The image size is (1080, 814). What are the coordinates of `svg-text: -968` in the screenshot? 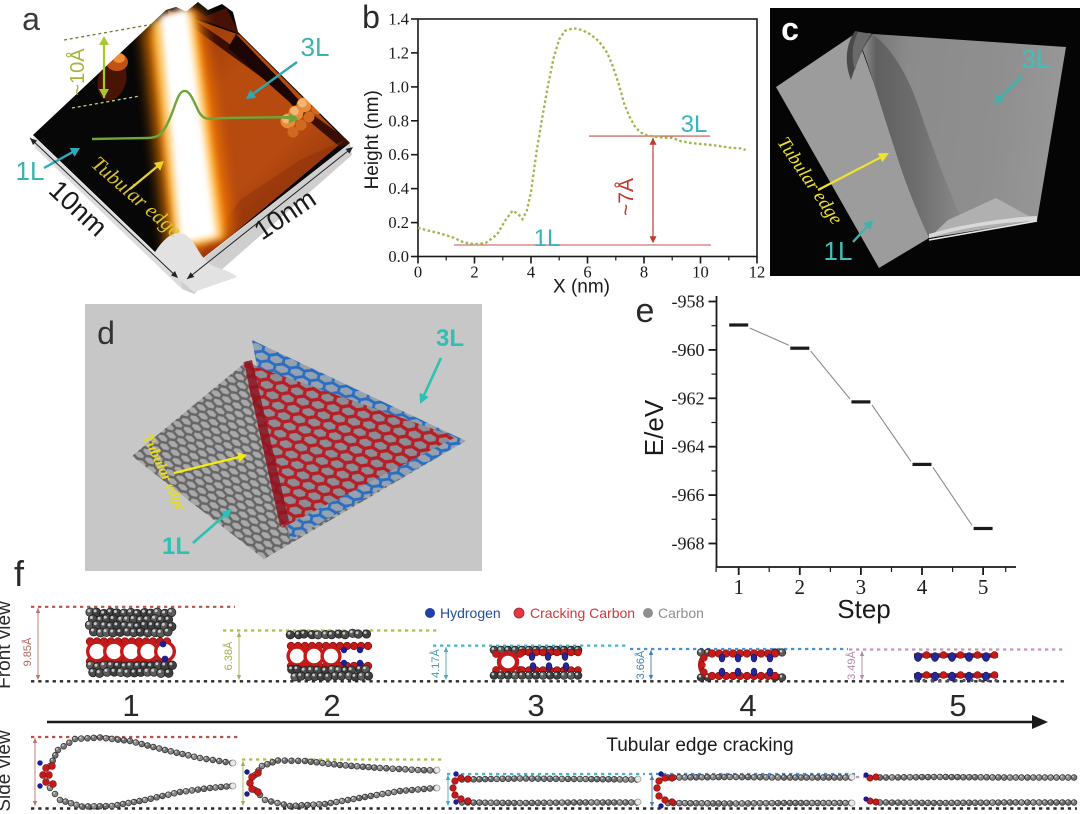 It's located at (688, 544).